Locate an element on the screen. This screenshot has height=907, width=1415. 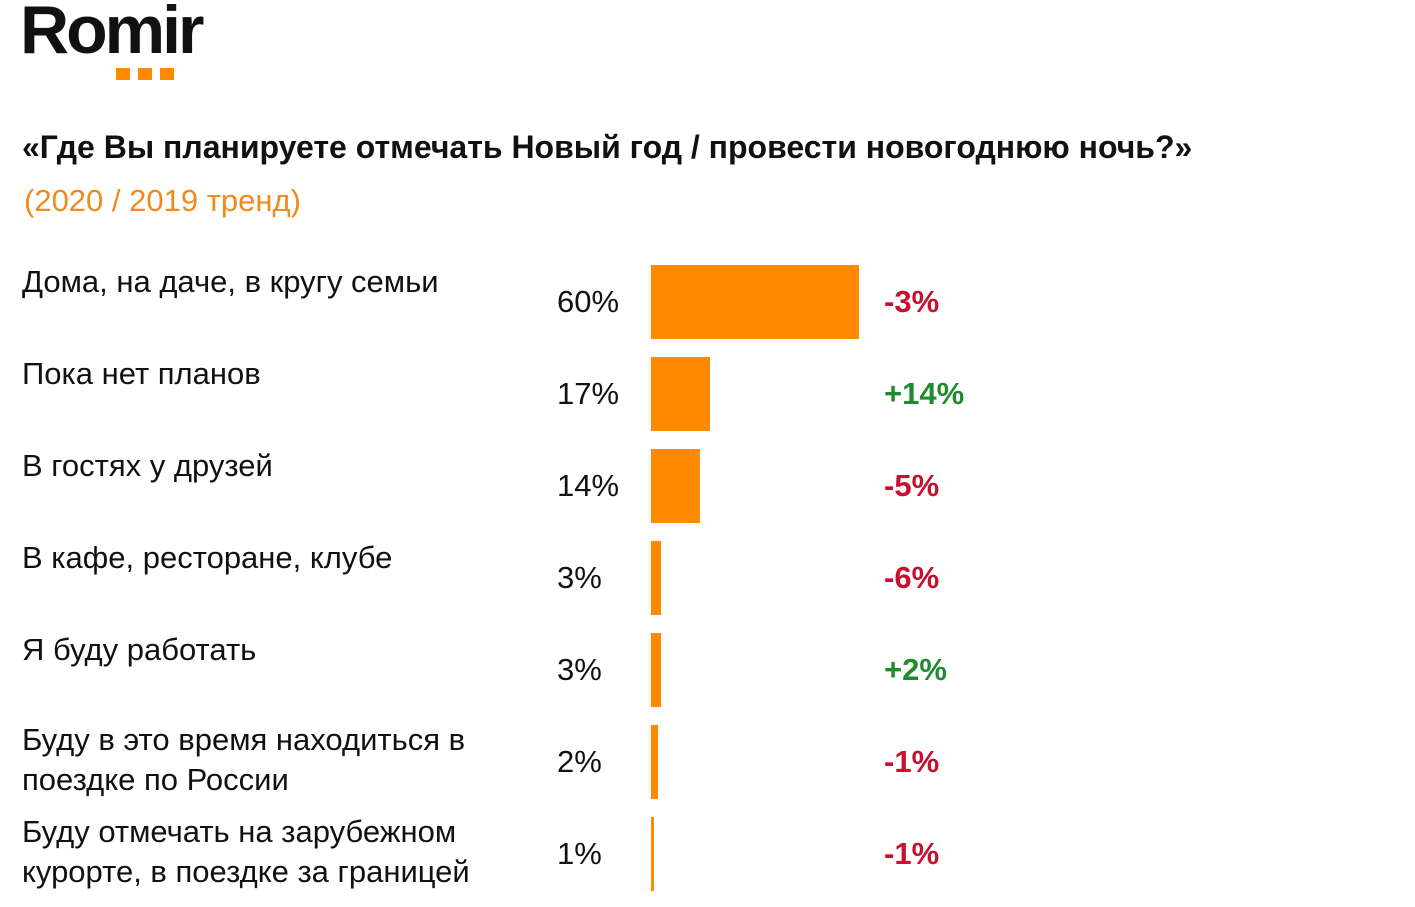
value-label: 1% is located at coordinates (579, 853).